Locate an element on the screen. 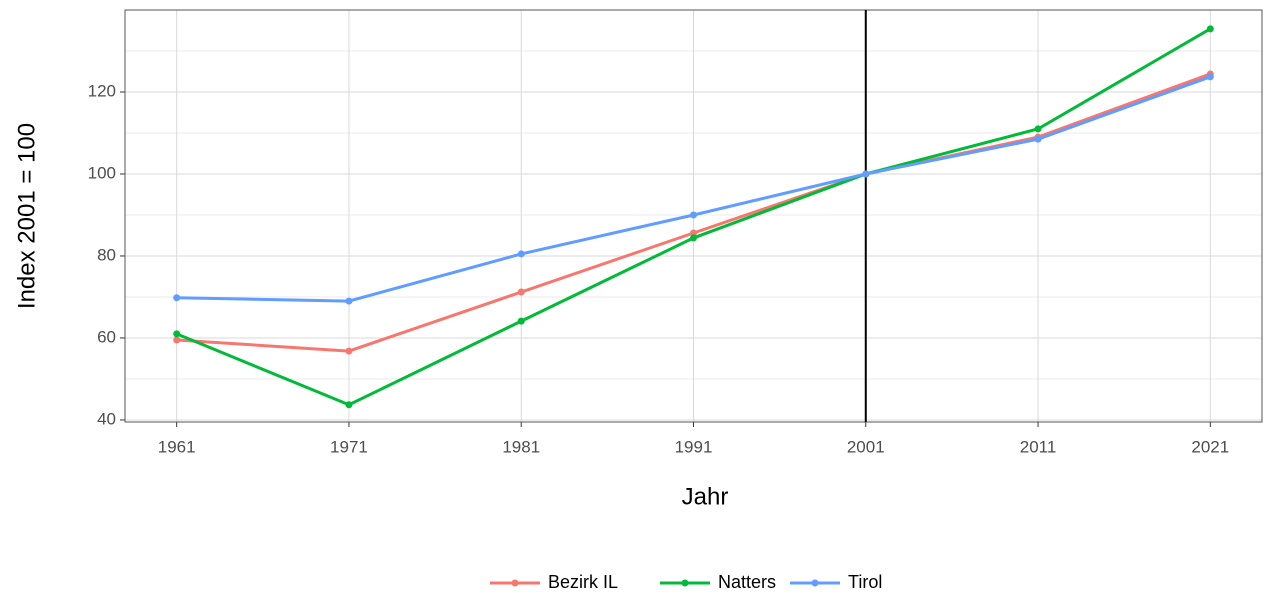 The width and height of the screenshot is (1263, 596). y-tick-label: 100 is located at coordinates (102, 172).